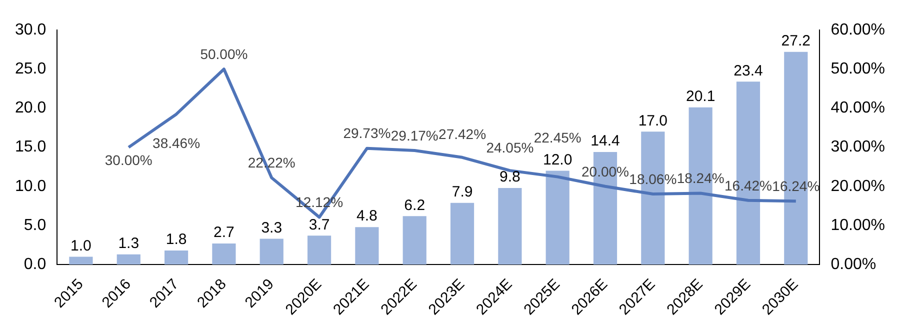 This screenshot has width=900, height=330. What do you see at coordinates (510, 177) in the screenshot?
I see `data-label: 9.8` at bounding box center [510, 177].